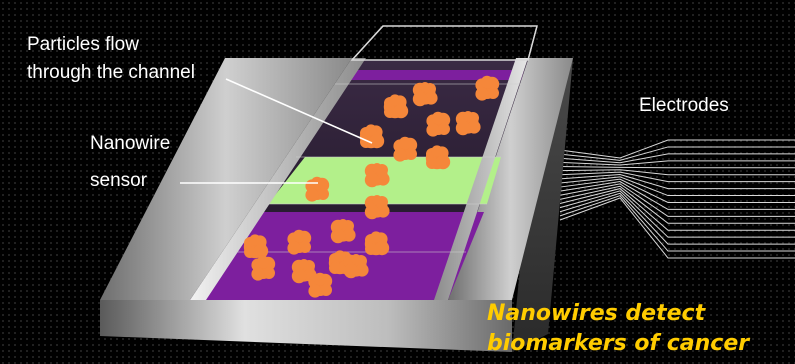  What do you see at coordinates (130, 143) in the screenshot?
I see `nanowire-label-line1: Nanowire` at bounding box center [130, 143].